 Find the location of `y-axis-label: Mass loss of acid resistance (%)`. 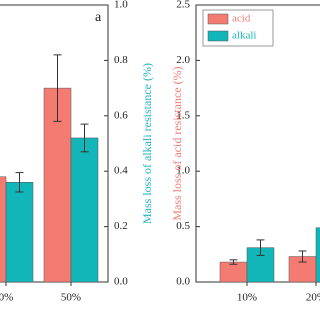

y-axis-label: Mass loss of acid resistance (%) is located at coordinates (177, 143).